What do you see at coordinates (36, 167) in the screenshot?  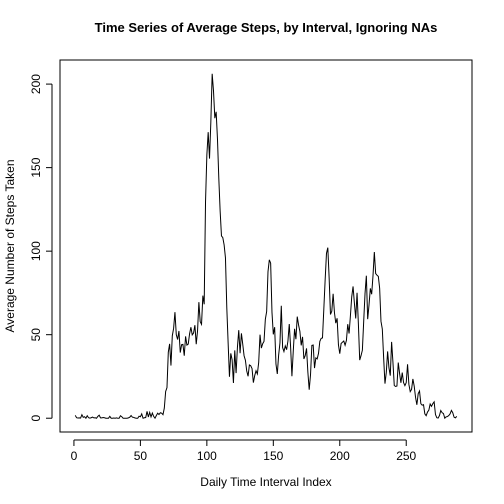 I see `y-tick-label: 150` at bounding box center [36, 167].